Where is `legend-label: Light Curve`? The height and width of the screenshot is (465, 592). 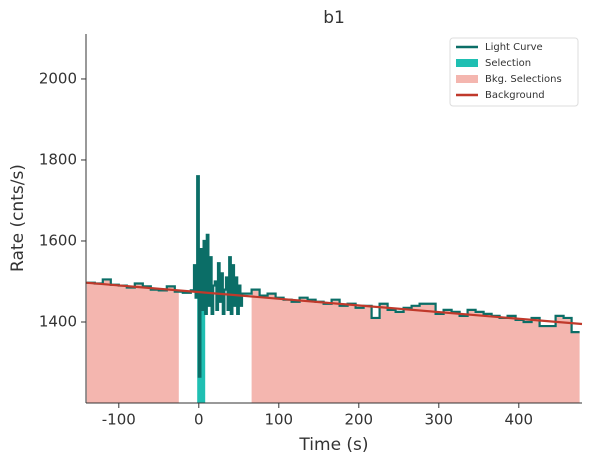
legend-label: Light Curve is located at coordinates (514, 47).